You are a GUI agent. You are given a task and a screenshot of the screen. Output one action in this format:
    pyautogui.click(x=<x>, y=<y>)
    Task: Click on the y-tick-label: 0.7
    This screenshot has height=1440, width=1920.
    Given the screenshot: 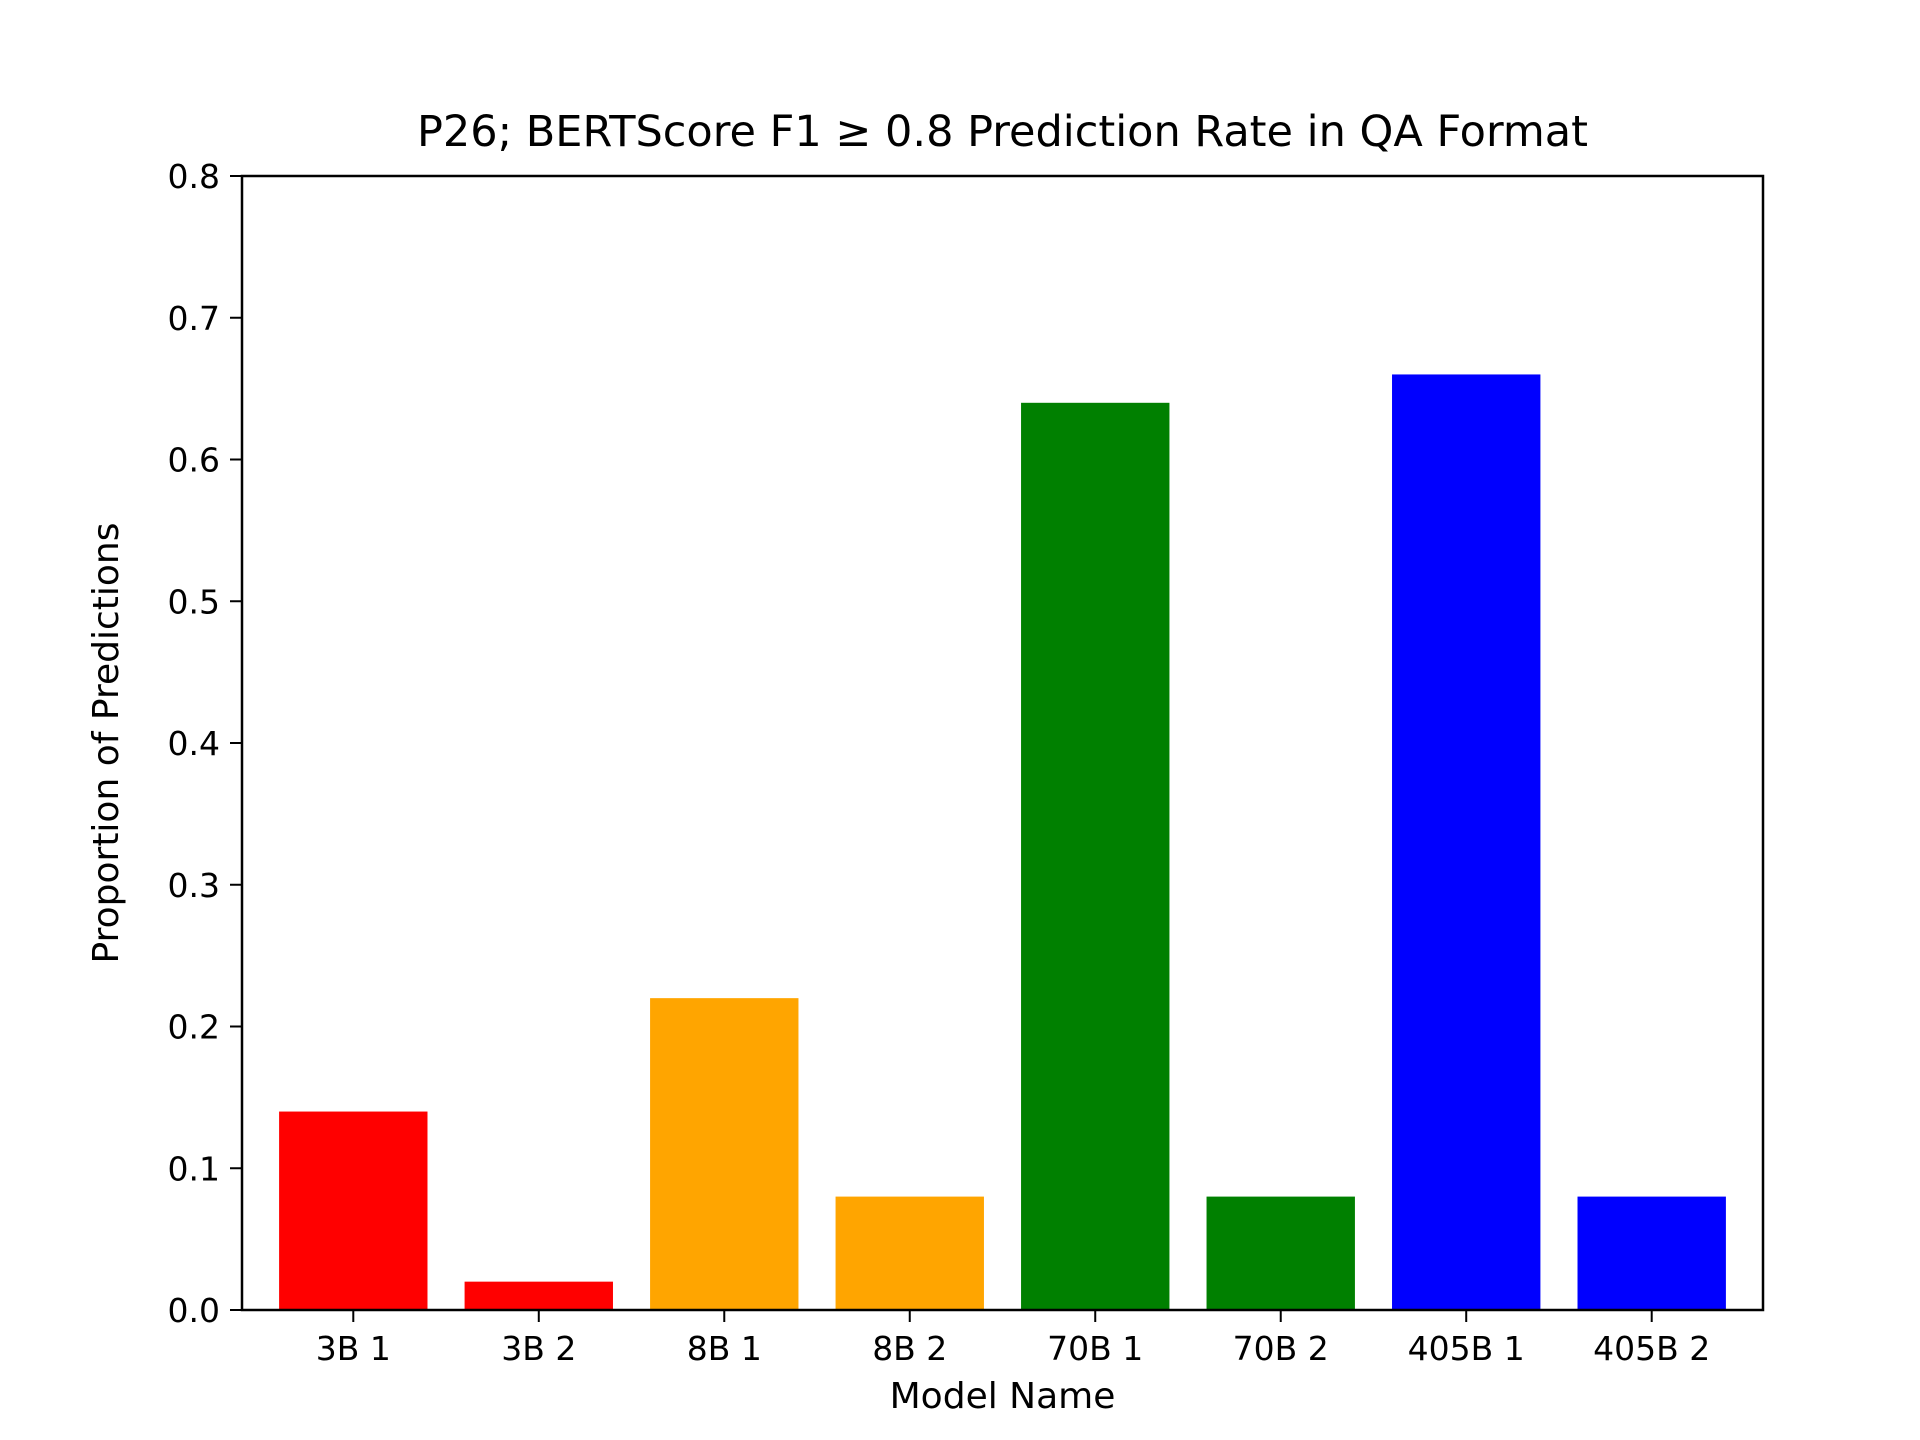 What is the action you would take?
    pyautogui.click(x=194, y=318)
    